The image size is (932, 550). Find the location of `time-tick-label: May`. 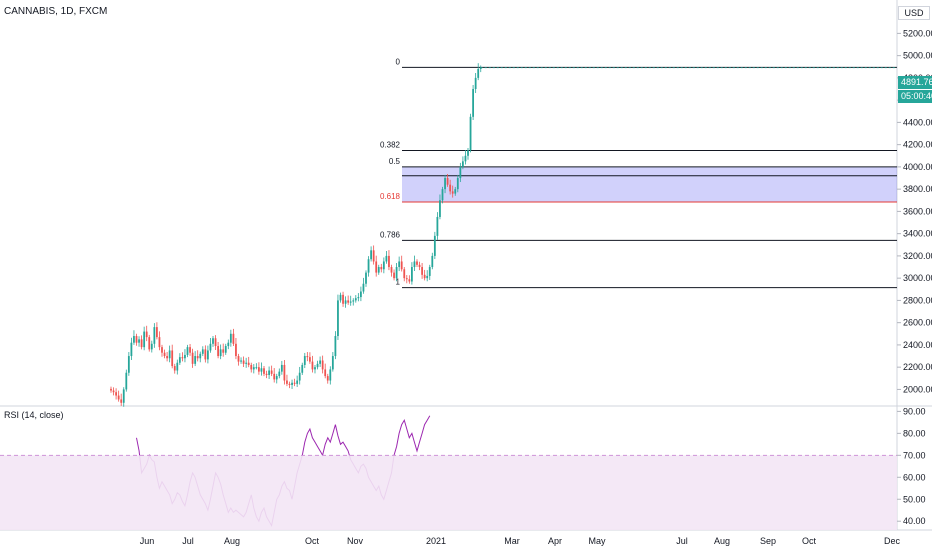

time-tick-label: May is located at coordinates (597, 541).